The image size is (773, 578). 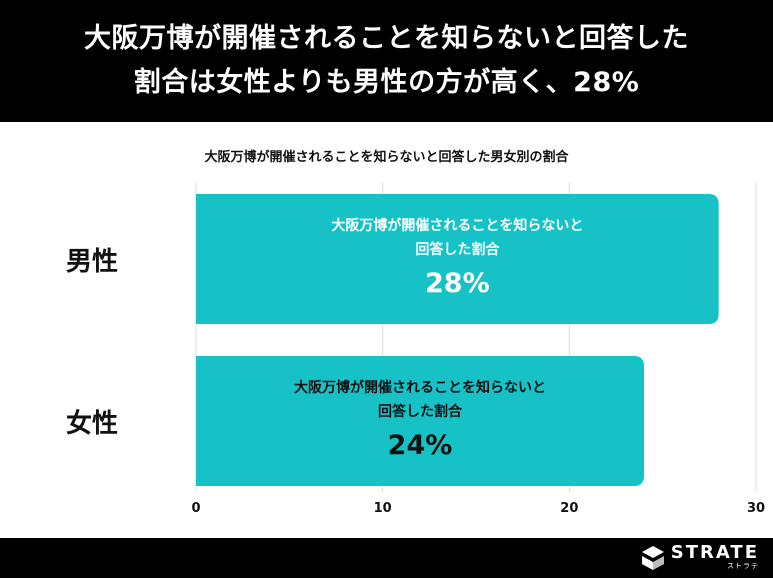 I want to click on x-tick-label: 30, so click(x=756, y=508).